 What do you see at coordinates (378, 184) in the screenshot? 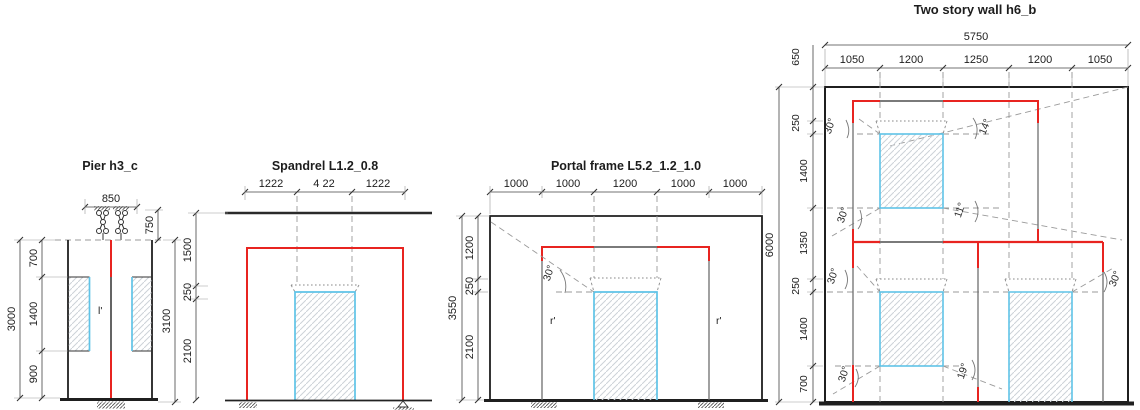
I see `spandrel-dim-1222-right: 1222` at bounding box center [378, 184].